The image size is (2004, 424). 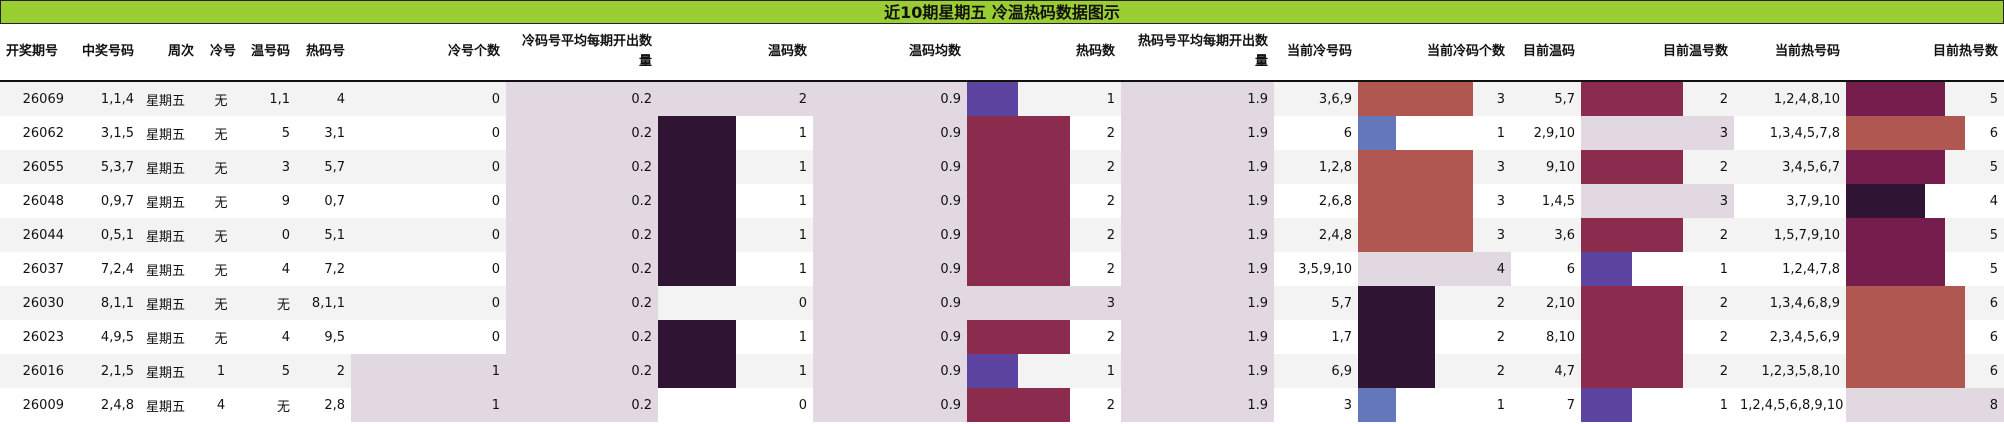 What do you see at coordinates (221, 53) in the screenshot?
I see `column-header-cold: 冷号` at bounding box center [221, 53].